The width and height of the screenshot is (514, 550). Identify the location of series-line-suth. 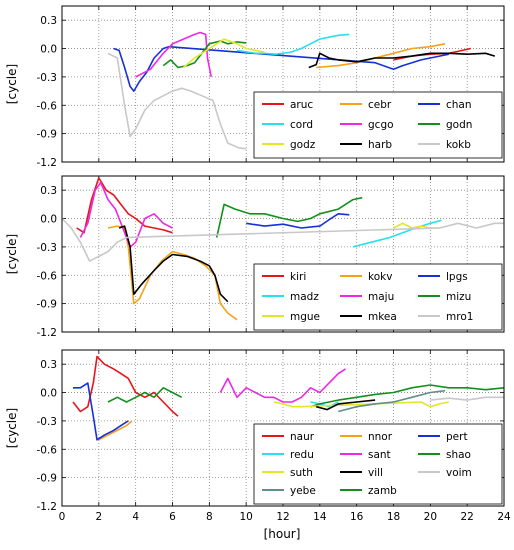
(361, 404).